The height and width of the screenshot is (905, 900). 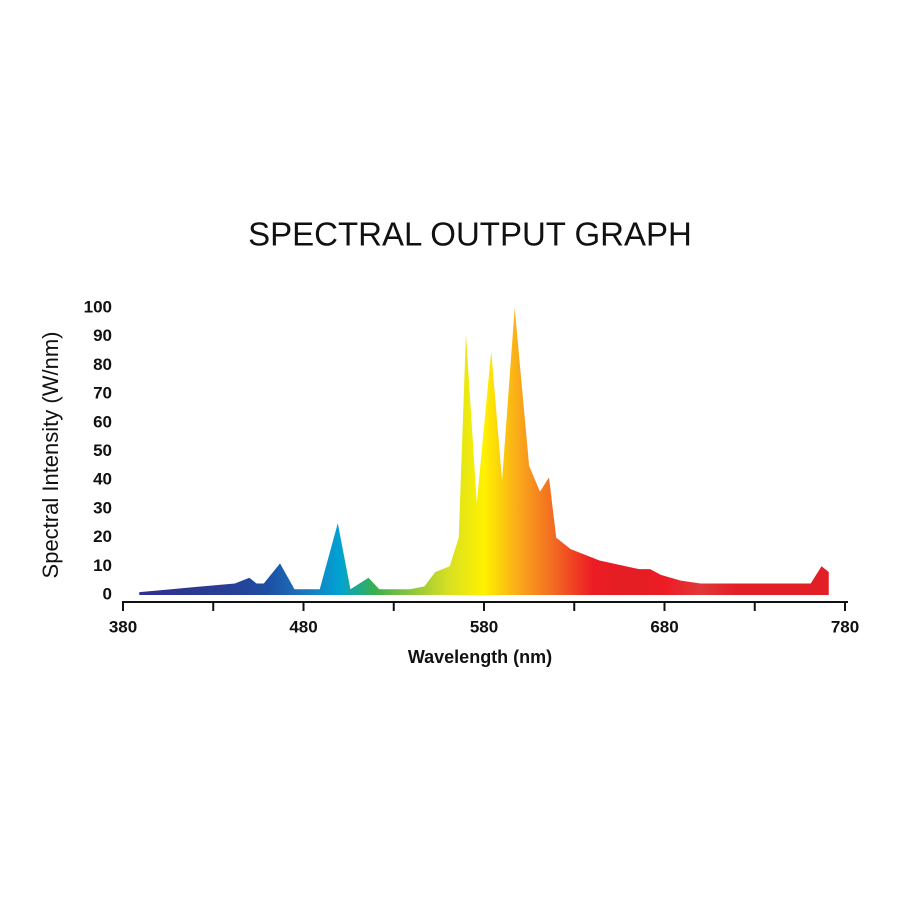 I want to click on y-tick-label: 60, so click(x=102, y=421).